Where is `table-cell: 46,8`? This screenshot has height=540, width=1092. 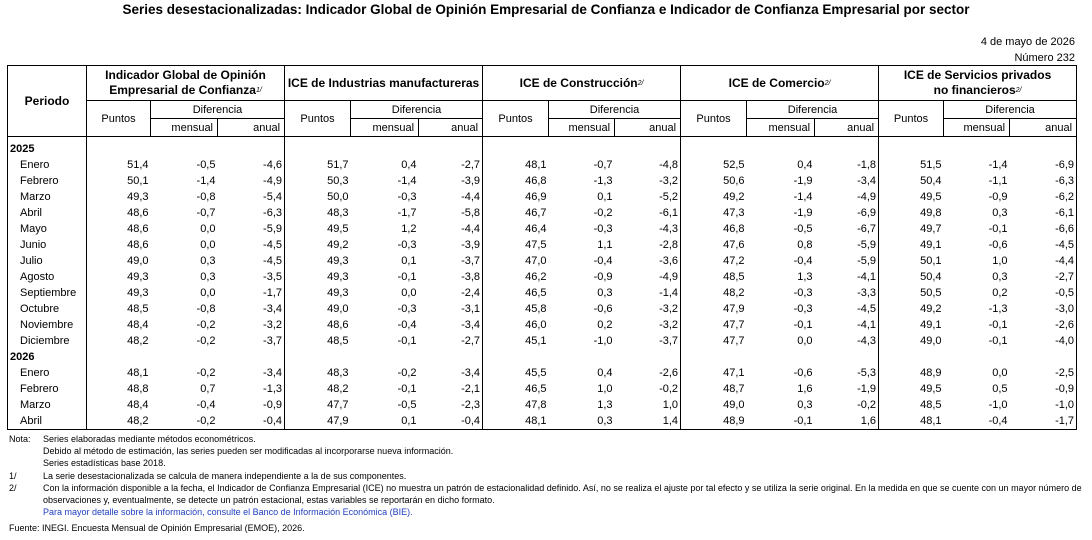 table-cell: 46,8 is located at coordinates (515, 181).